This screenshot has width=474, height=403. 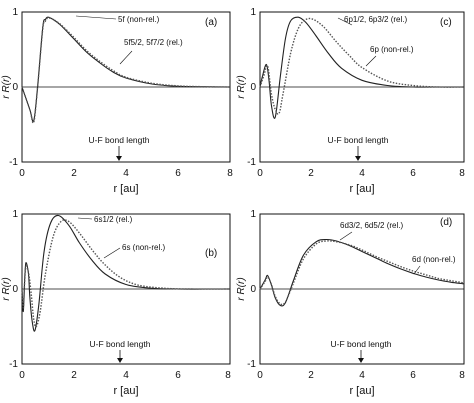 What do you see at coordinates (446, 22) in the screenshot?
I see `panel-label: (c)` at bounding box center [446, 22].